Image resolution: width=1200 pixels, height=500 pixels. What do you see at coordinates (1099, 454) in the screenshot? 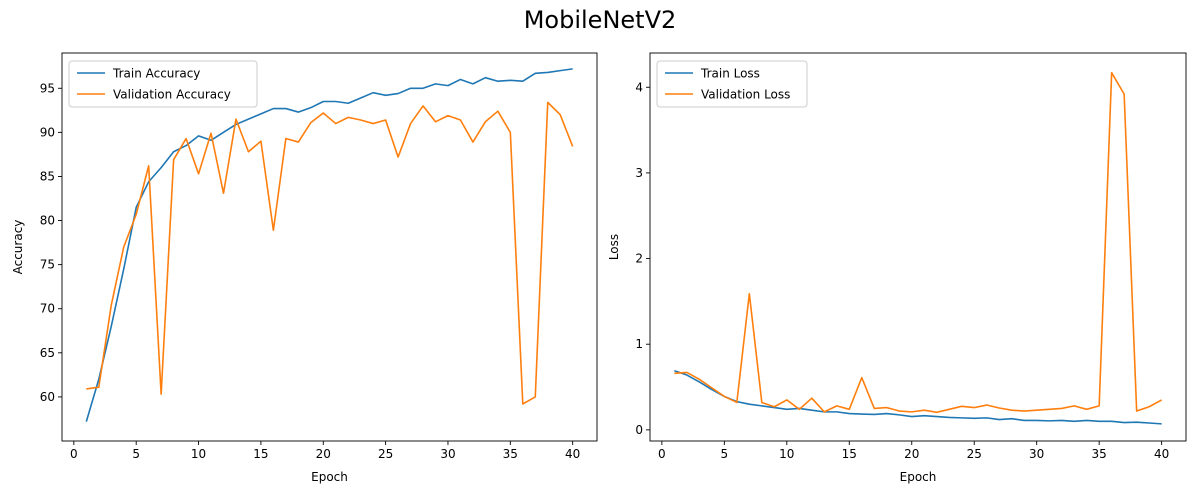
I see `loss-x-tick-label: 35` at bounding box center [1099, 454].